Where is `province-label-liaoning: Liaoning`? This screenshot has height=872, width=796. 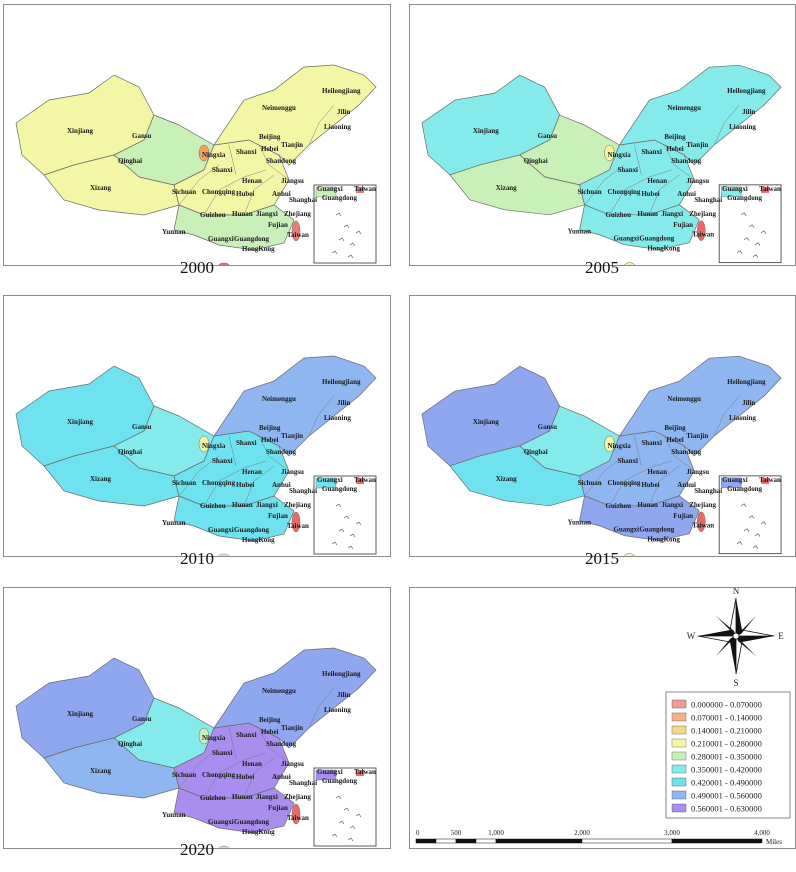
province-label-liaoning: Liaoning is located at coordinates (742, 418).